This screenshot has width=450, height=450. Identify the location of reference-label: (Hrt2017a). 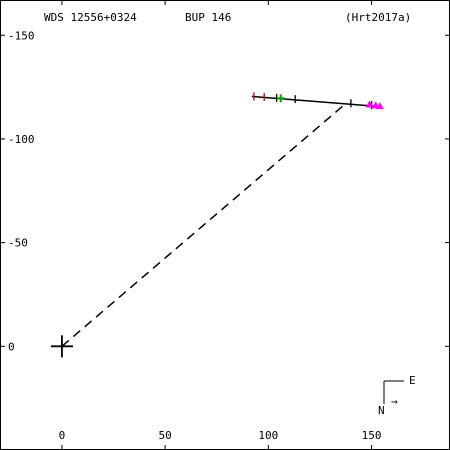
(378, 17).